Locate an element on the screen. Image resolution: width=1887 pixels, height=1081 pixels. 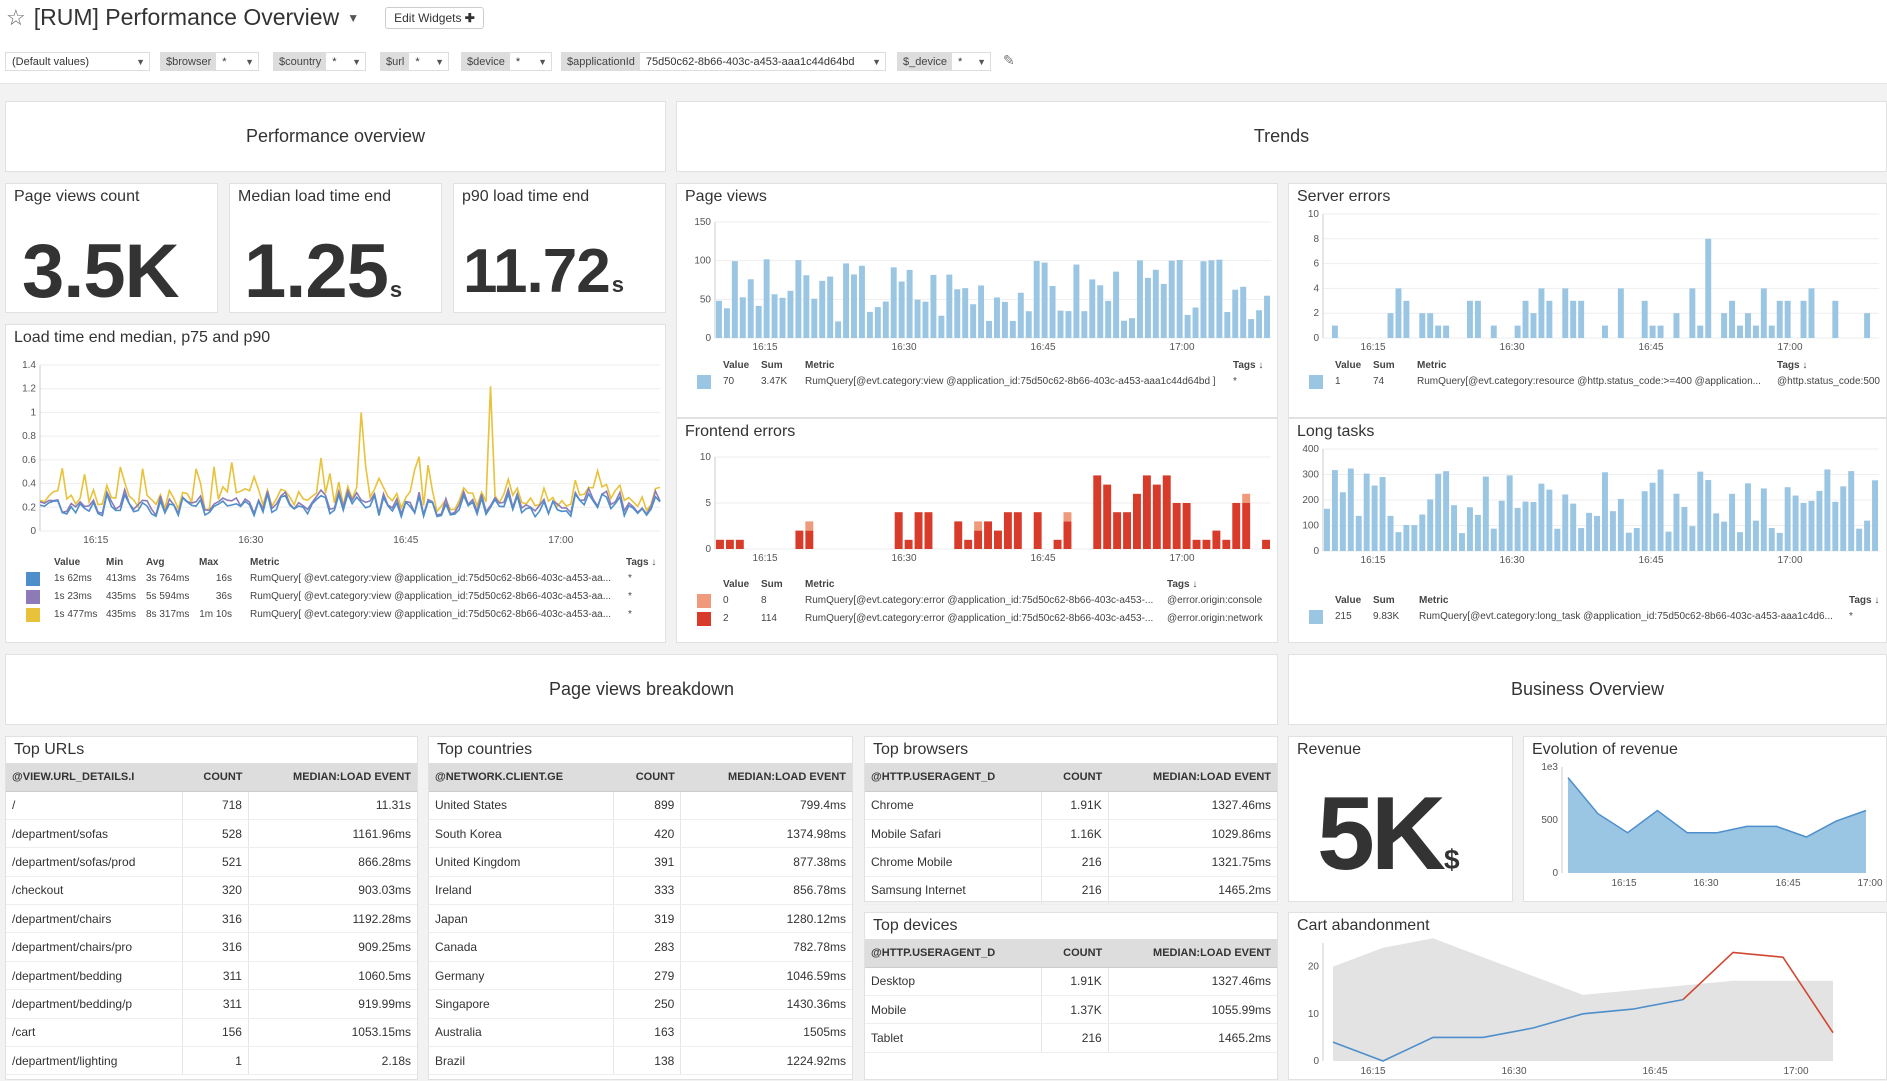
table-row: Brazil 138 1224.92ms is located at coordinates (640, 1061).